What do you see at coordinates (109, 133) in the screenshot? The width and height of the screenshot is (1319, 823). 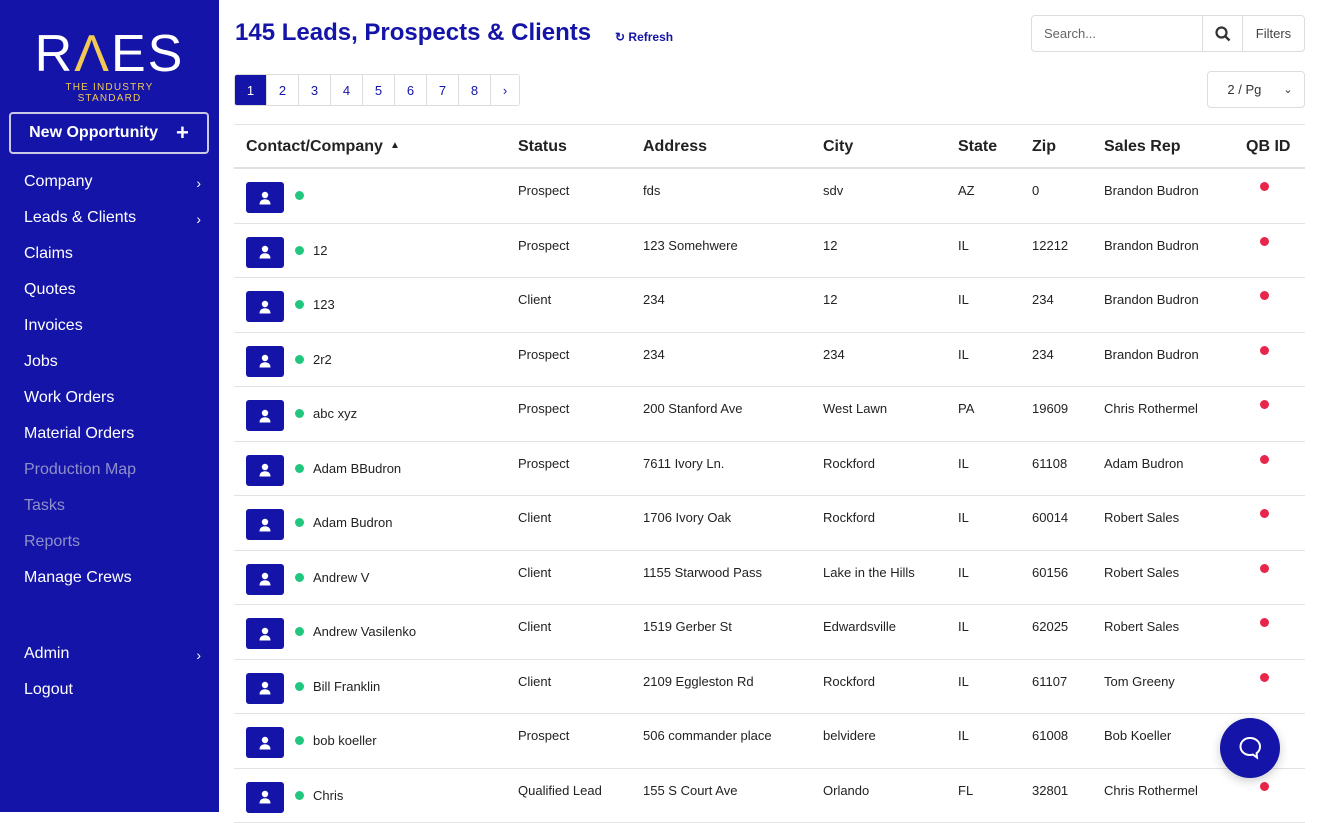 I see `new-opportunity-button: New Opportunity+` at bounding box center [109, 133].